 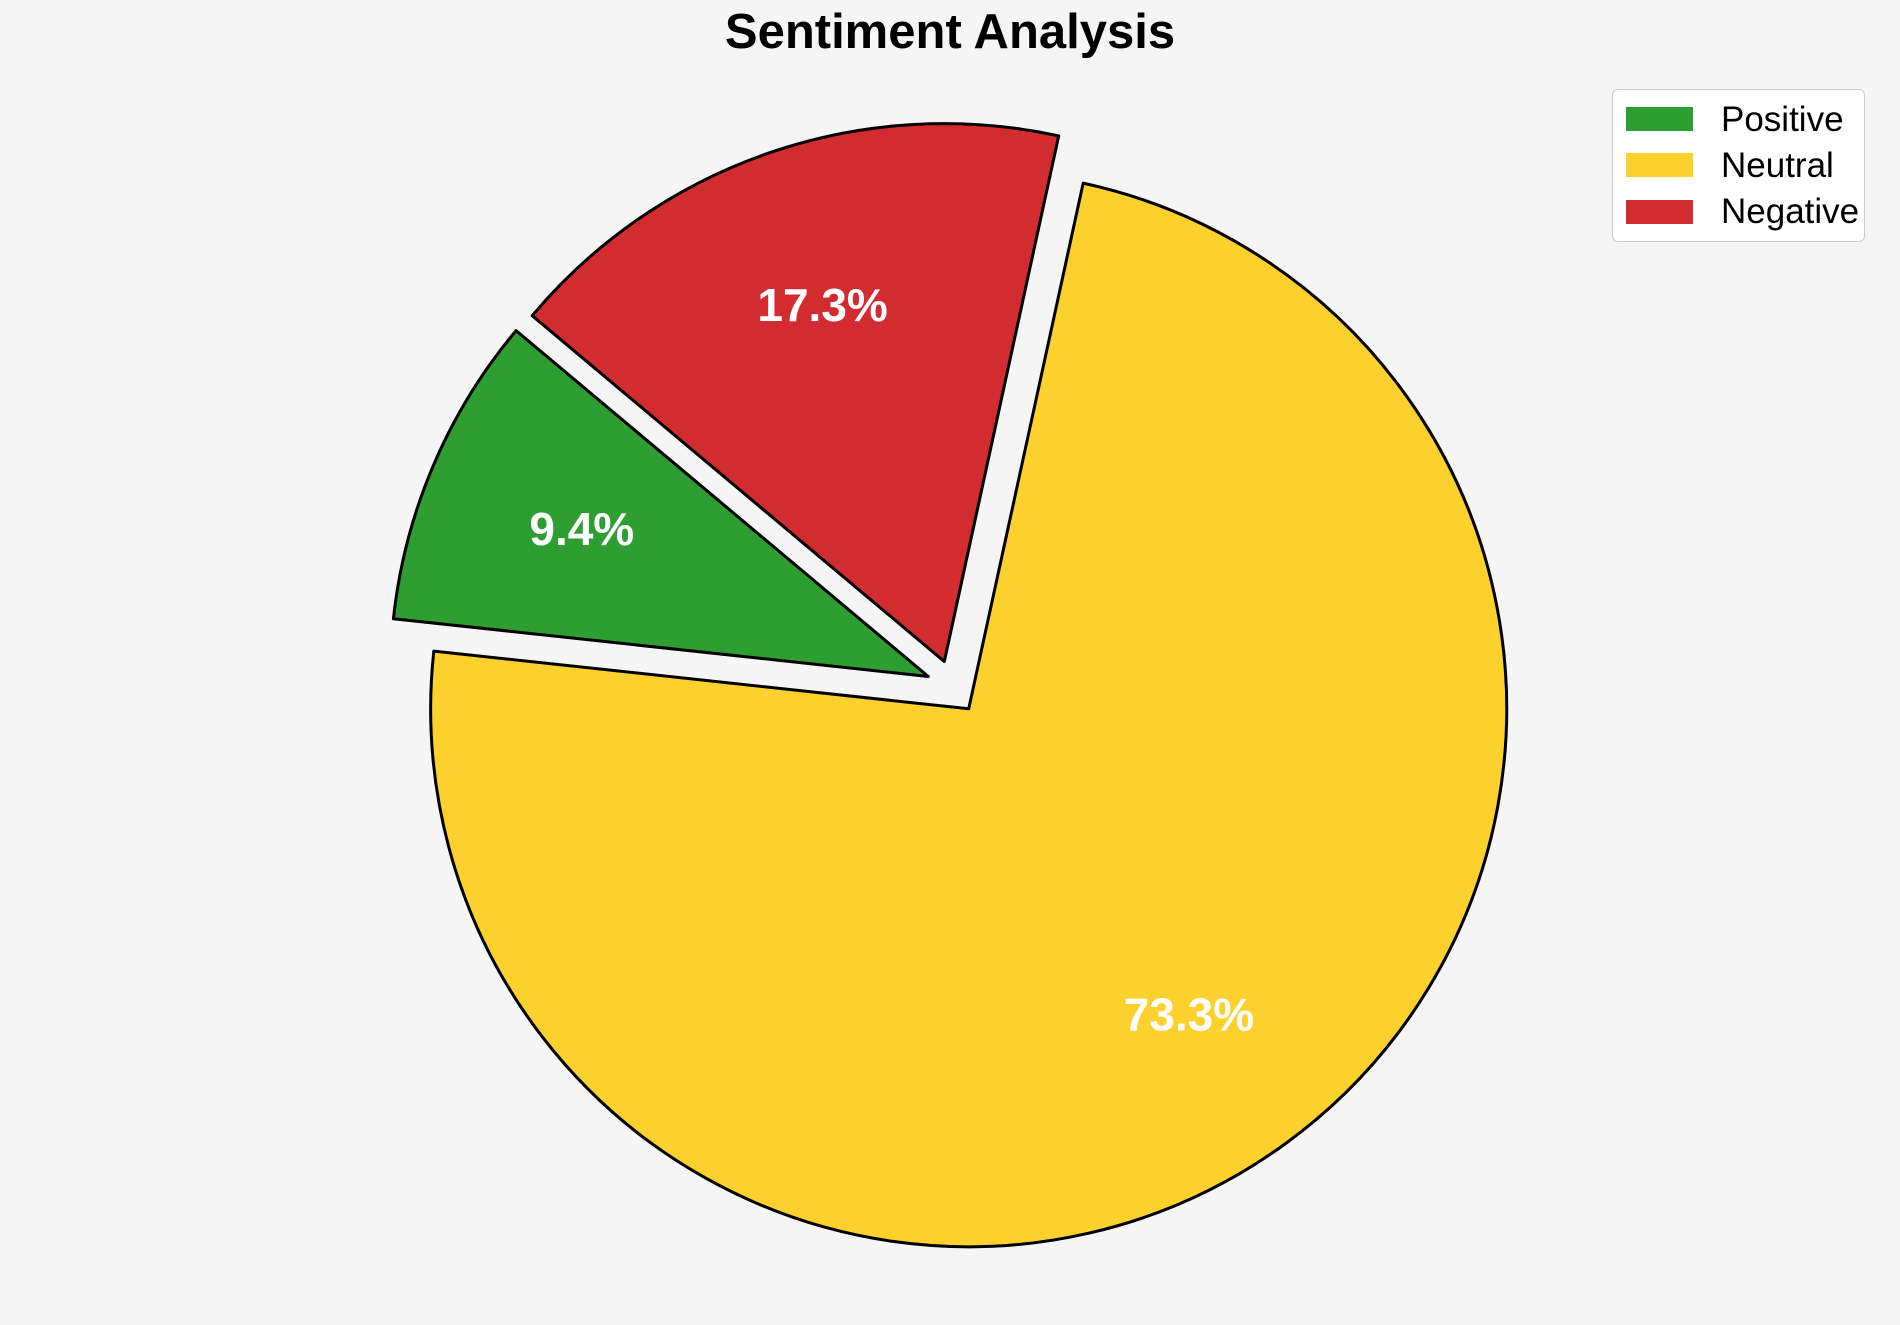 I want to click on legend: Positive Neutral Negative, so click(x=1738, y=165).